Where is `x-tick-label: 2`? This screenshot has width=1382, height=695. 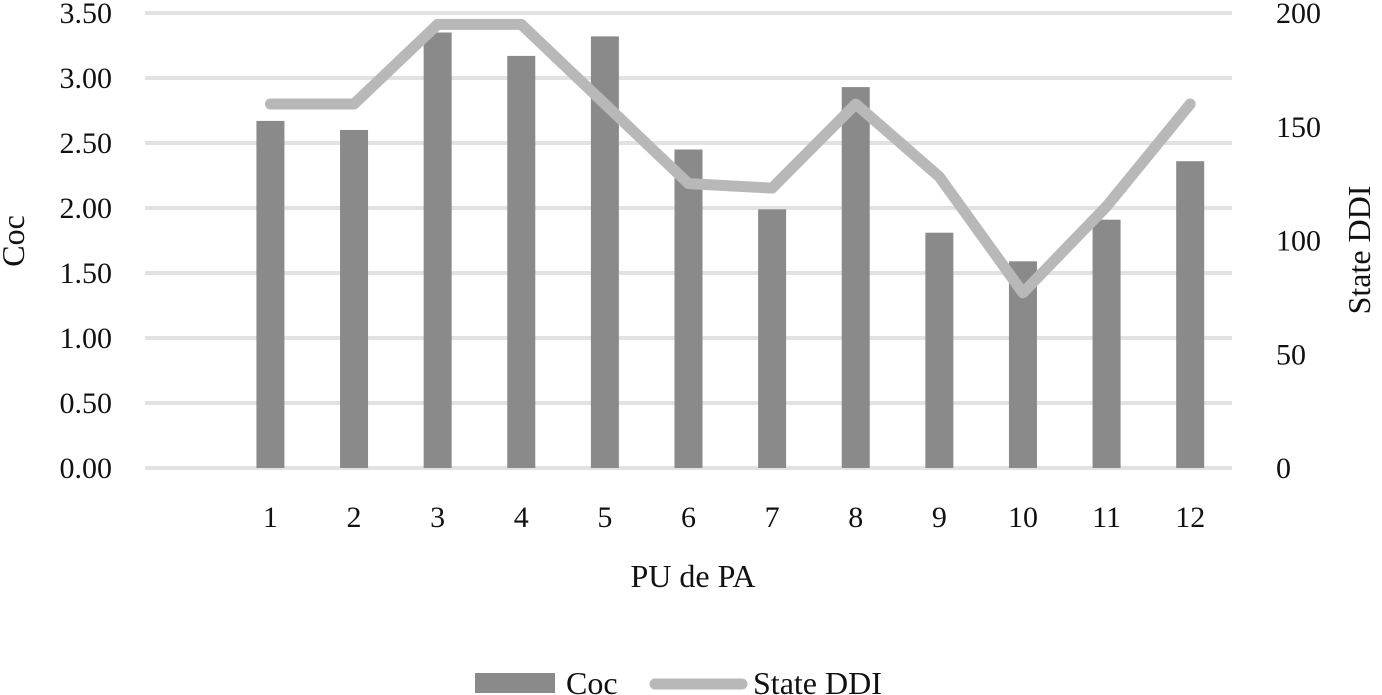 x-tick-label: 2 is located at coordinates (354, 517).